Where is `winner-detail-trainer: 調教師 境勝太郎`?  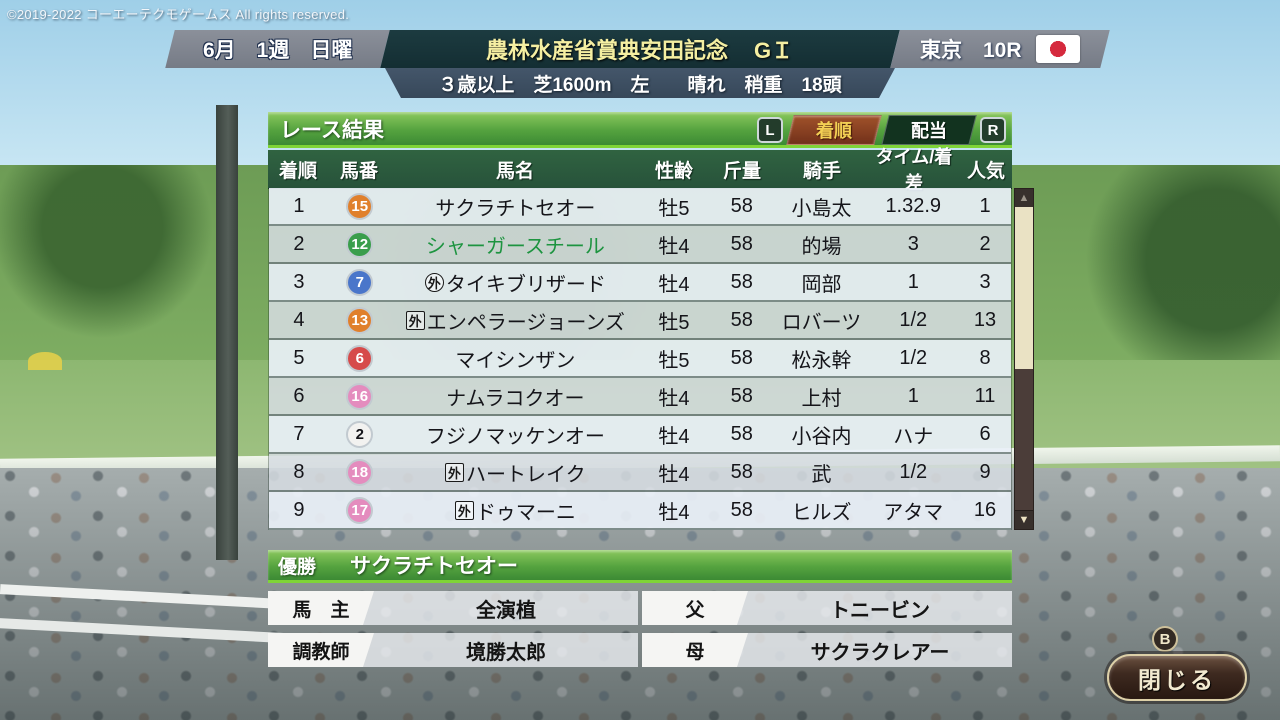 winner-detail-trainer: 調教師 境勝太郎 is located at coordinates (453, 650).